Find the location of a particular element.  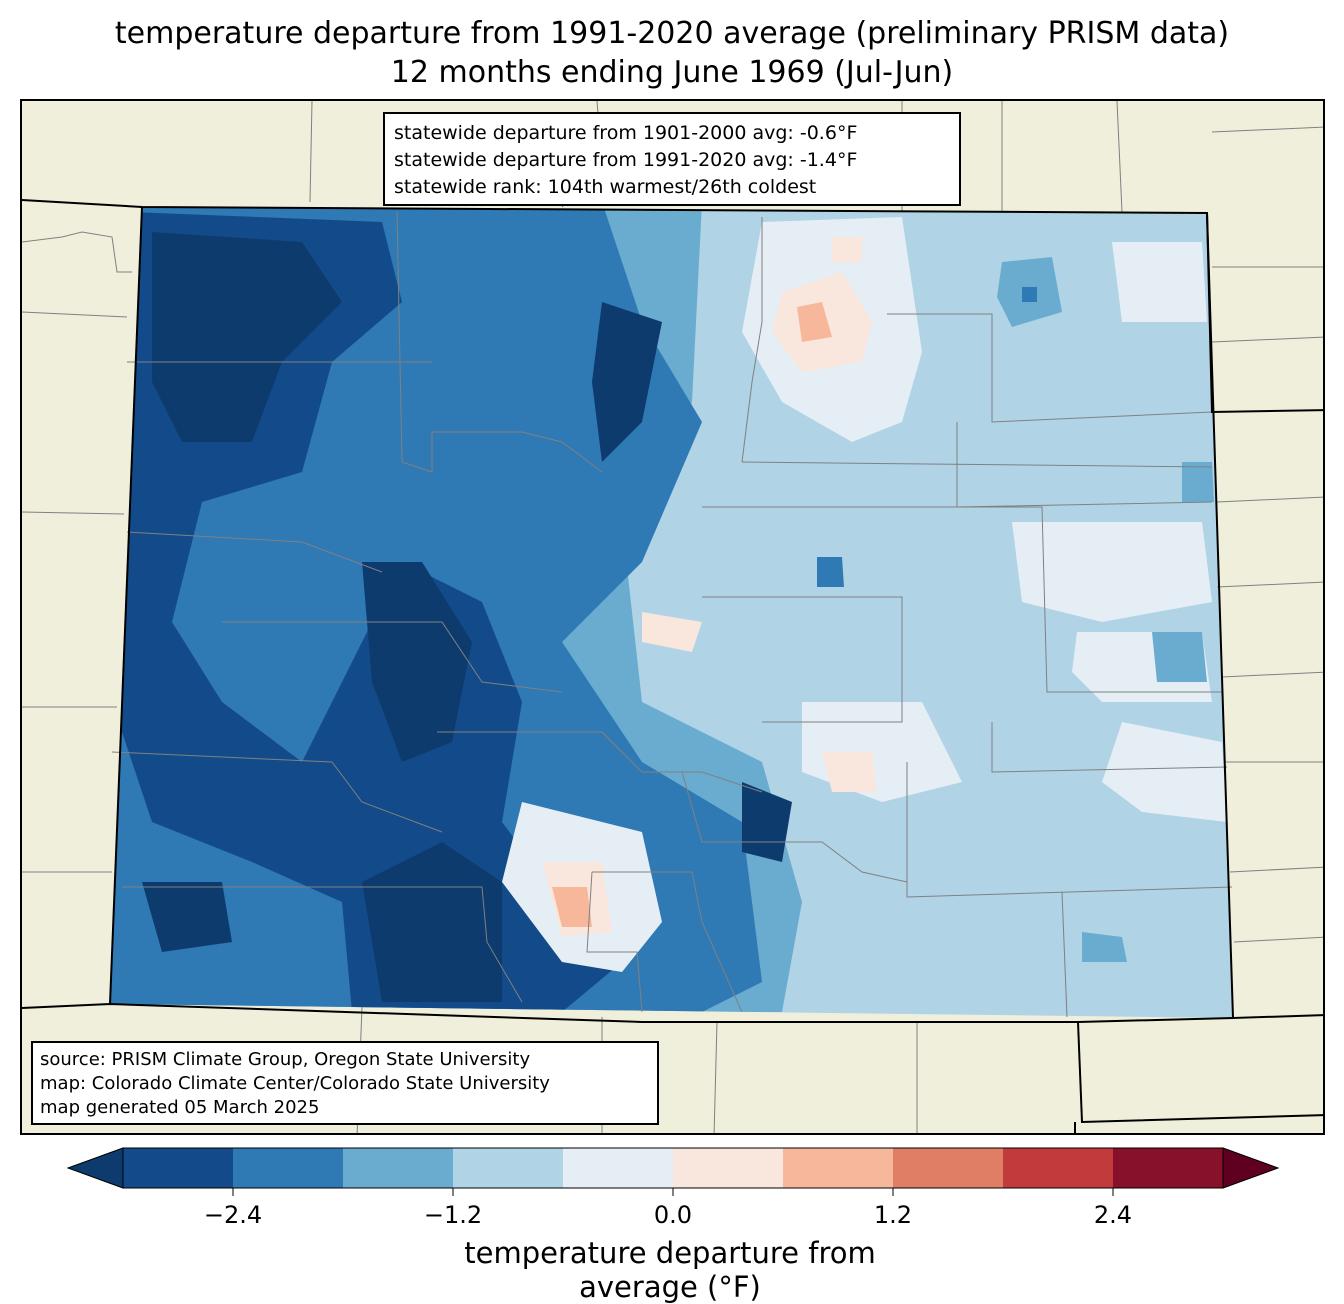

colorbar: −2.4 −1.2 0.0 1.2 2.4 is located at coordinates (673, 1188).